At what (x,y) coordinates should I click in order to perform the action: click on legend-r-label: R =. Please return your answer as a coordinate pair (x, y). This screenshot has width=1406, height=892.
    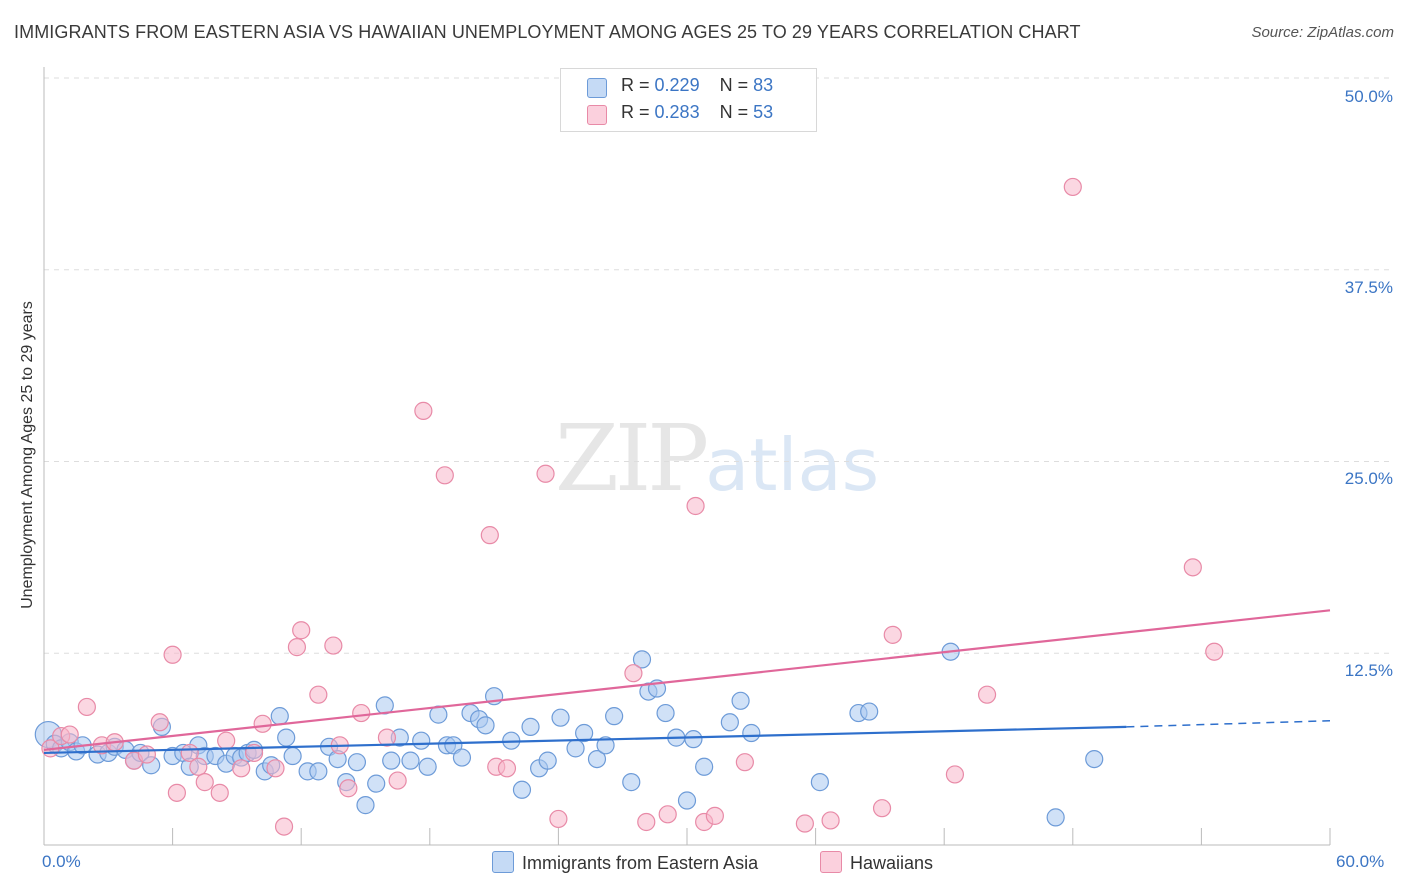
    Looking at the image, I should click on (635, 112).